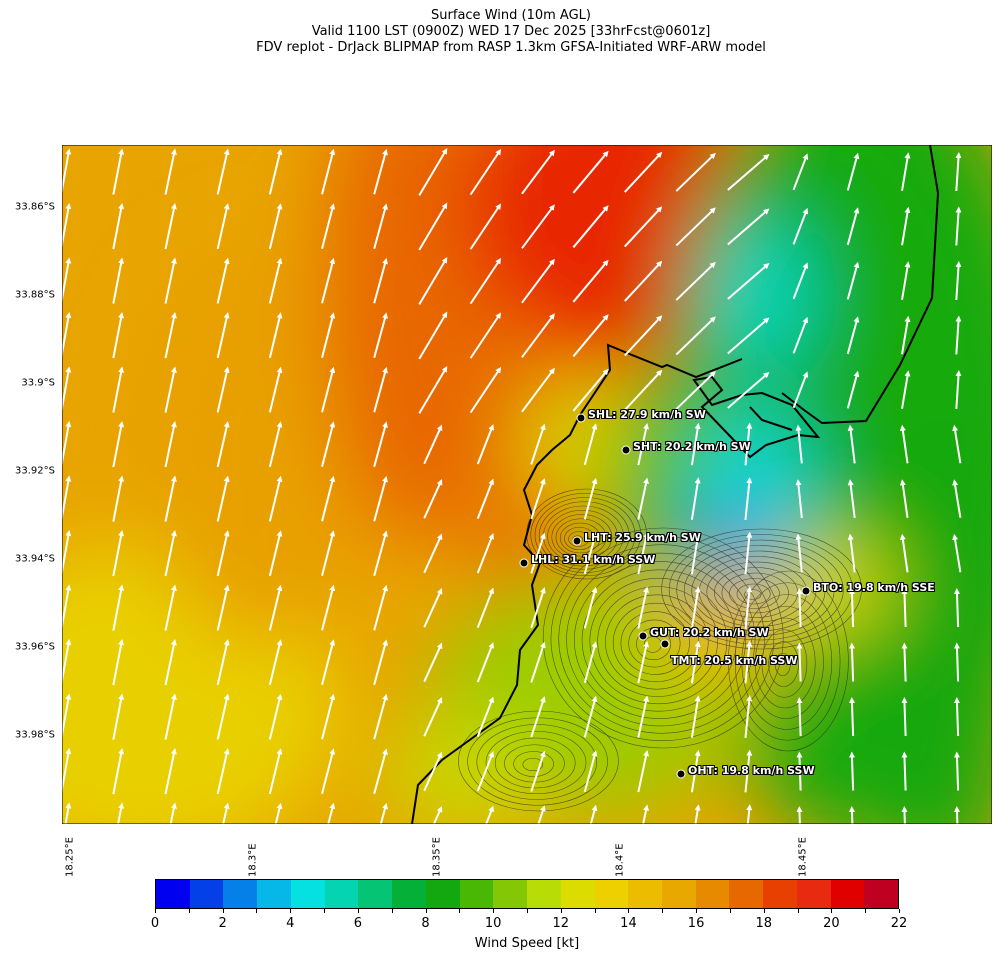 This screenshot has height=962, width=1001. I want to click on station-marker-lht, so click(577, 541).